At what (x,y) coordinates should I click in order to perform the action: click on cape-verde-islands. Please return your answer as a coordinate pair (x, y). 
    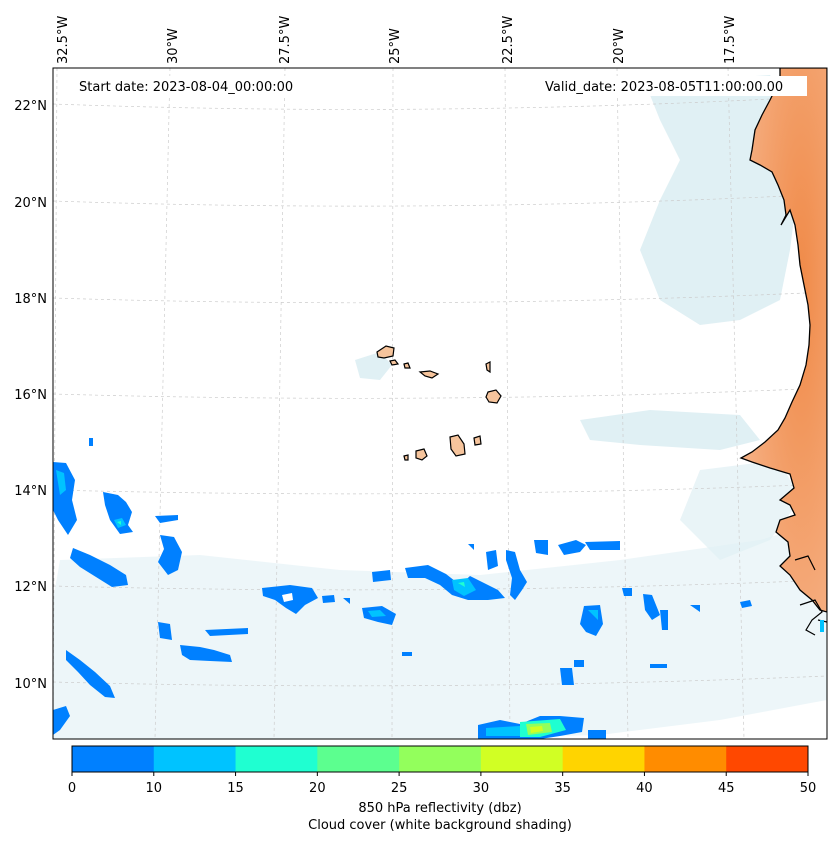
    Looking at the image, I should click on (439, 403).